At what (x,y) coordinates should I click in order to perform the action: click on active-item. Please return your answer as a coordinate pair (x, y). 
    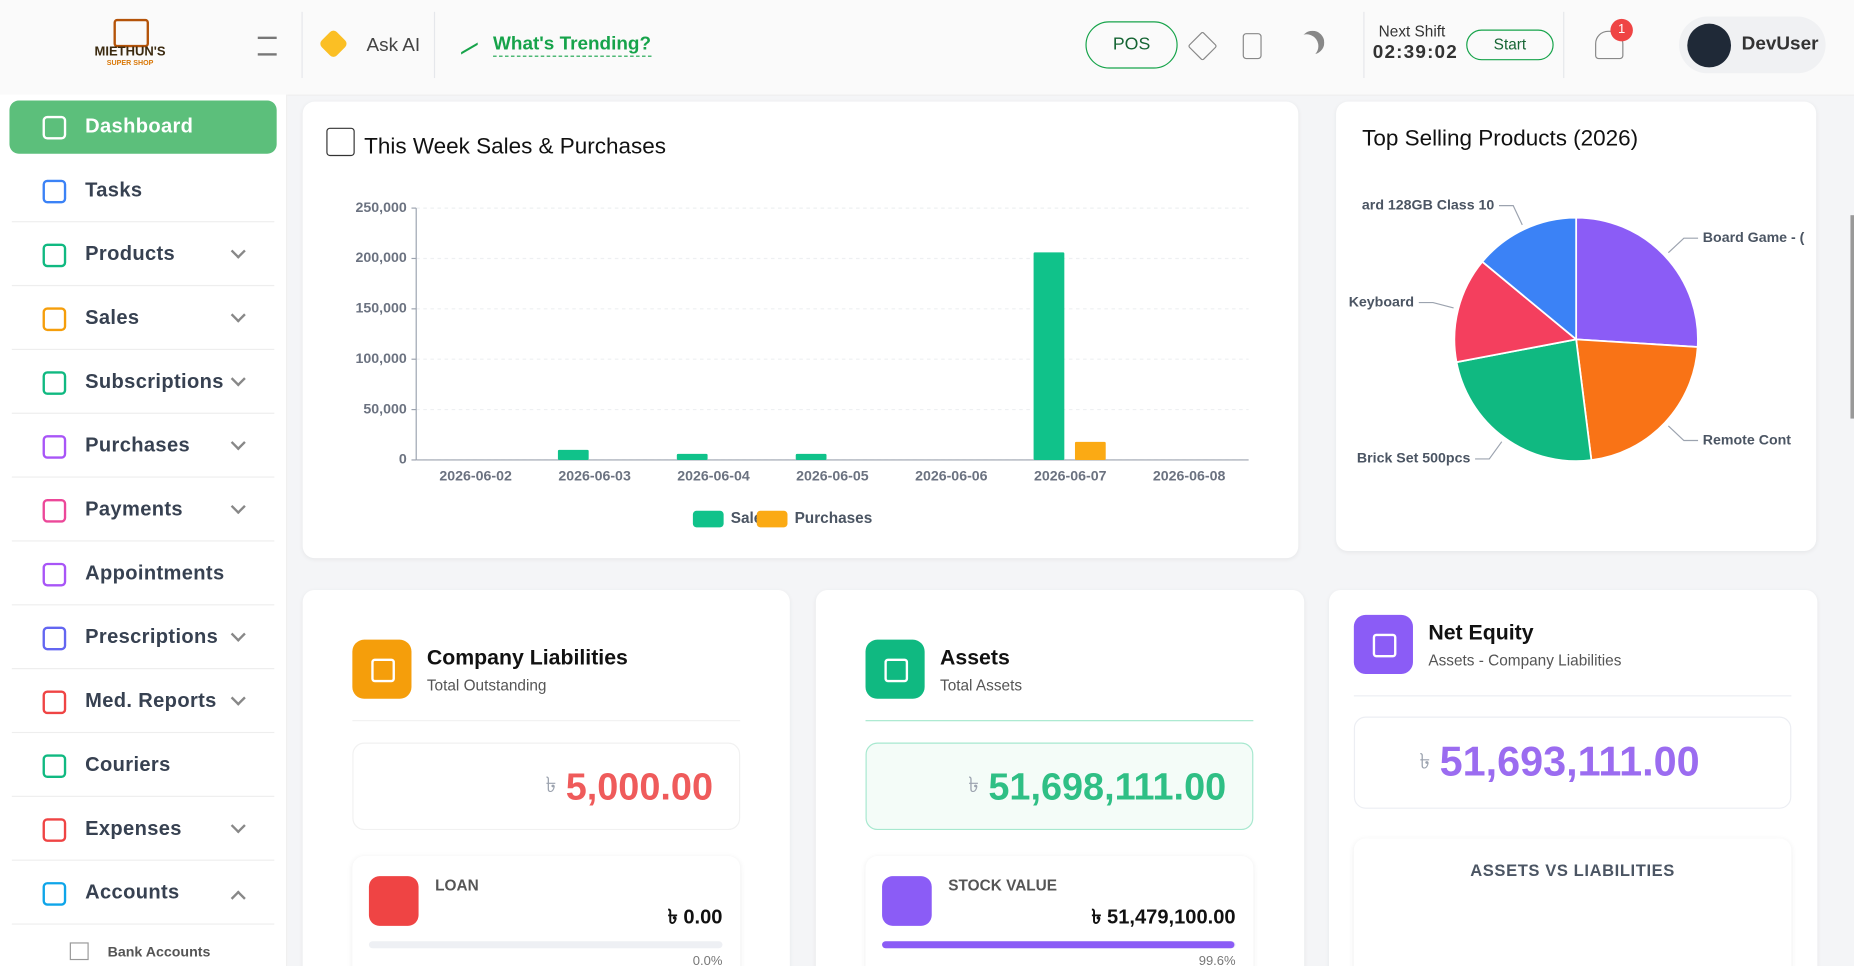
    Looking at the image, I should click on (143, 127).